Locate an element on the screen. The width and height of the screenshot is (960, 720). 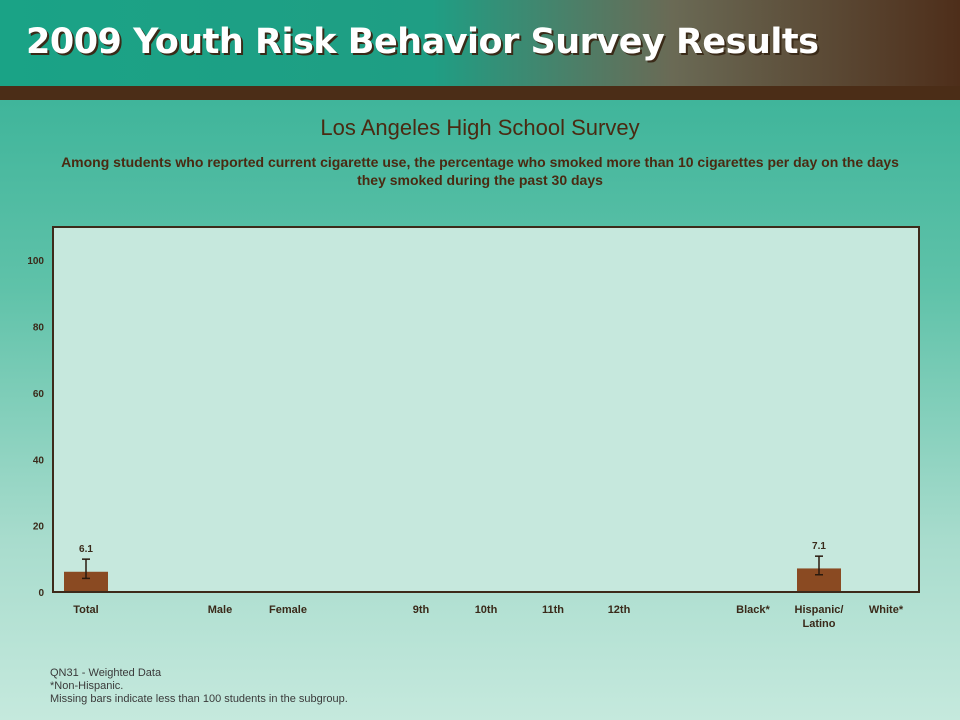
y-tick-label: 40 is located at coordinates (39, 460).